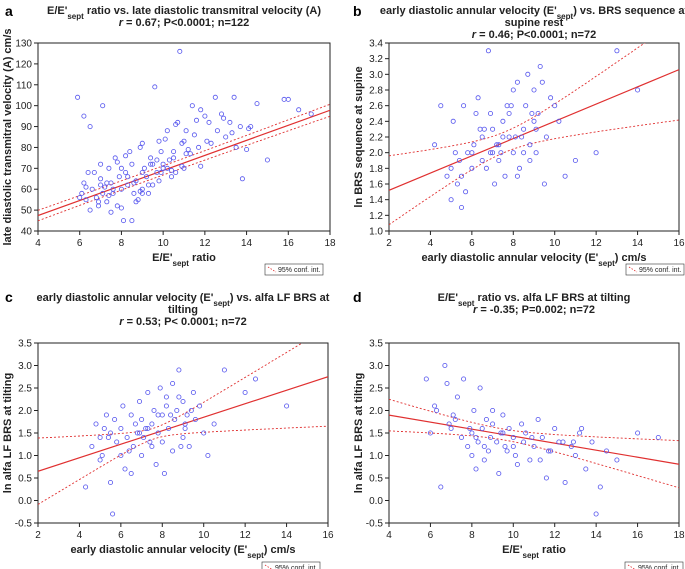 The width and height of the screenshot is (685, 569). What do you see at coordinates (27, 190) in the screenshot?
I see `y-tick-label: 60` at bounding box center [27, 190].